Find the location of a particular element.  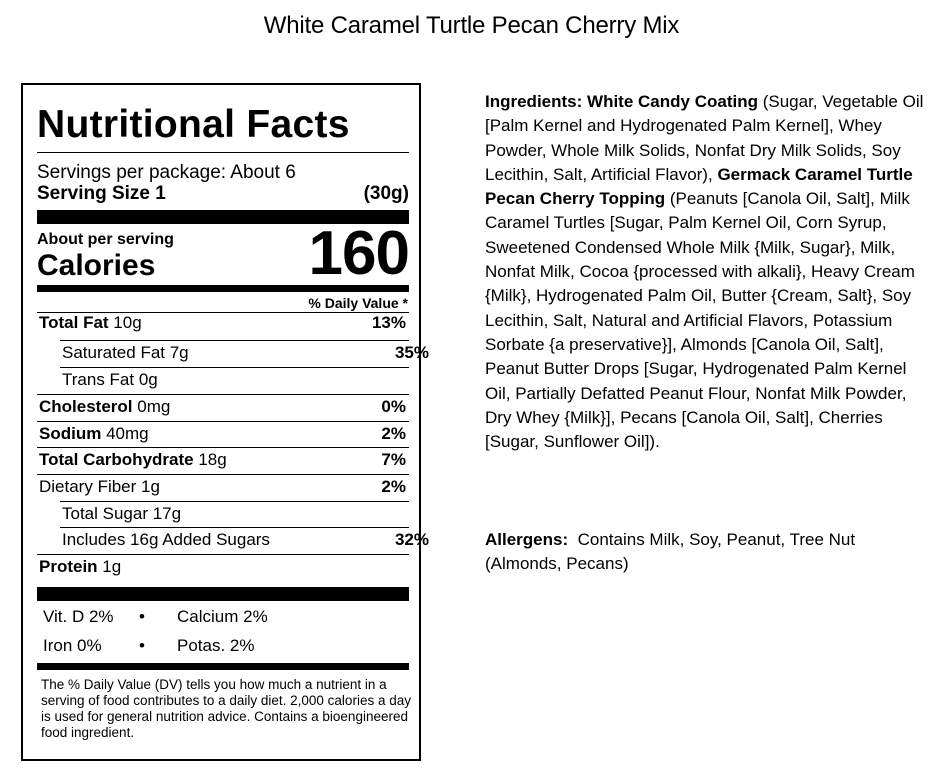

nutrient-row: Trans Fat 0g is located at coordinates (236, 380).